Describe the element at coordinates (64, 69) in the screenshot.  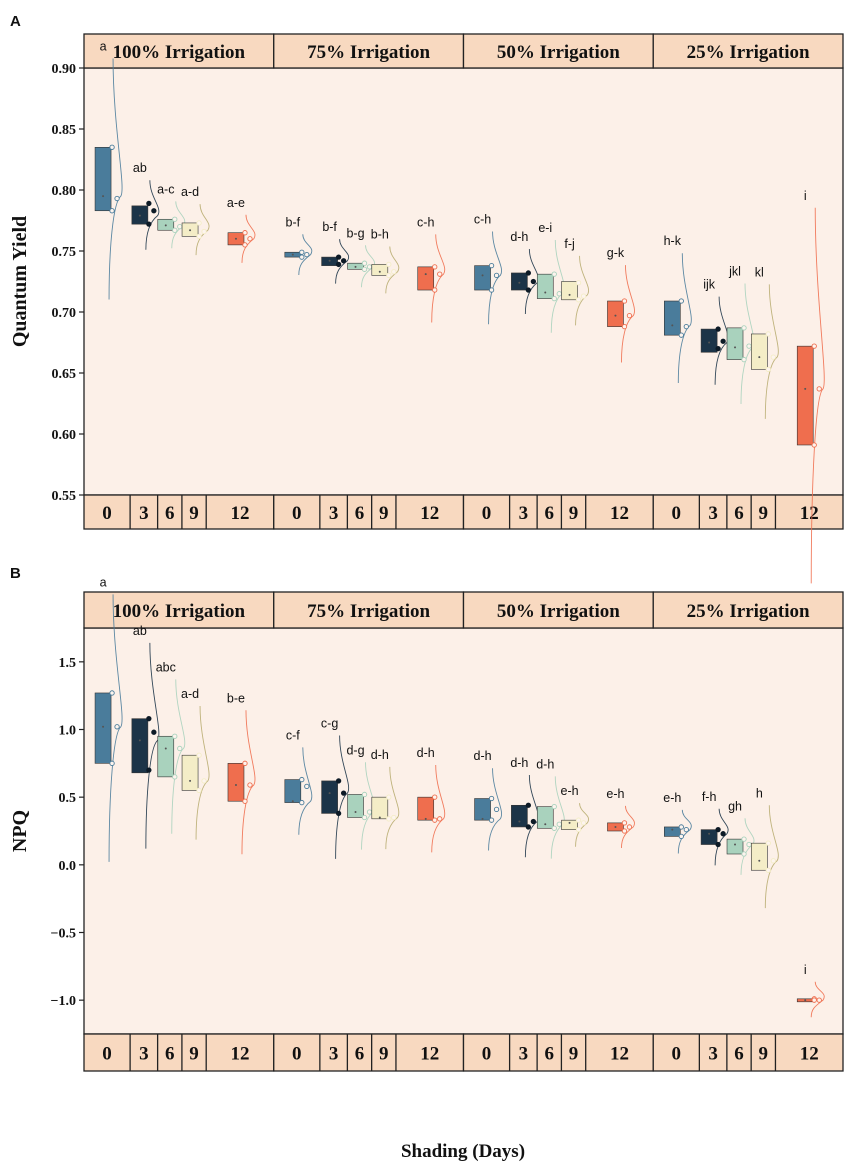
I see `y-tick-label: 0.90` at that location.